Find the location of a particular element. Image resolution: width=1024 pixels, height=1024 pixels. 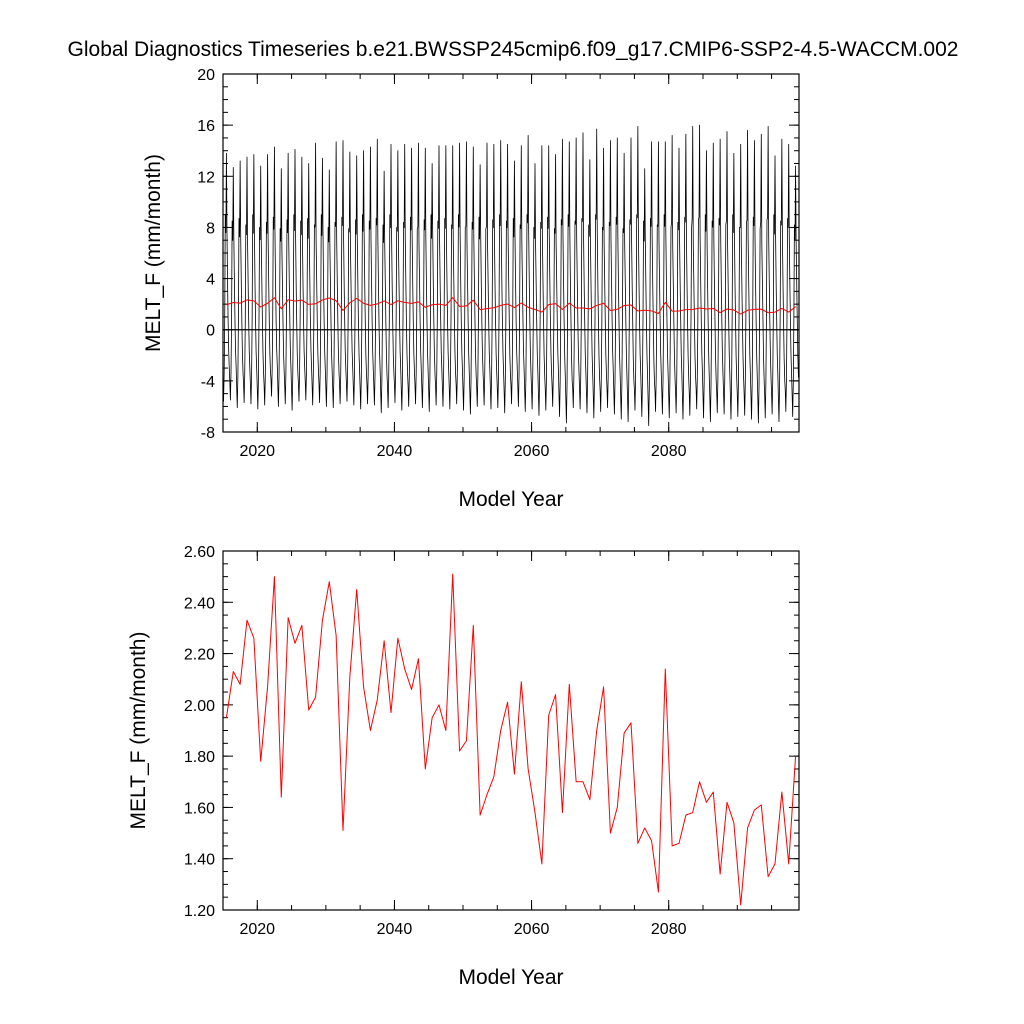

y-tick-label: 1.40 is located at coordinates (199, 860).